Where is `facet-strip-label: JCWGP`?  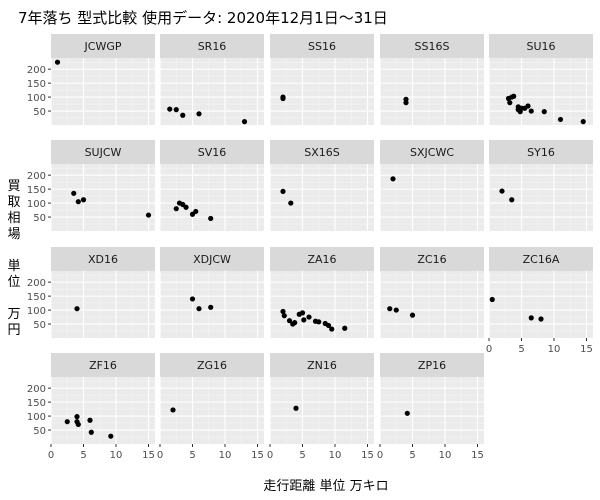 facet-strip-label: JCWGP is located at coordinates (103, 46).